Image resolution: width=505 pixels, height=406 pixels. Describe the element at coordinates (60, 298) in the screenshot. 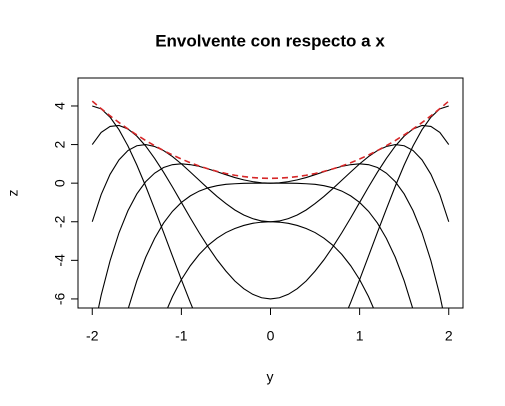

I see `y-tick-label: -6` at that location.